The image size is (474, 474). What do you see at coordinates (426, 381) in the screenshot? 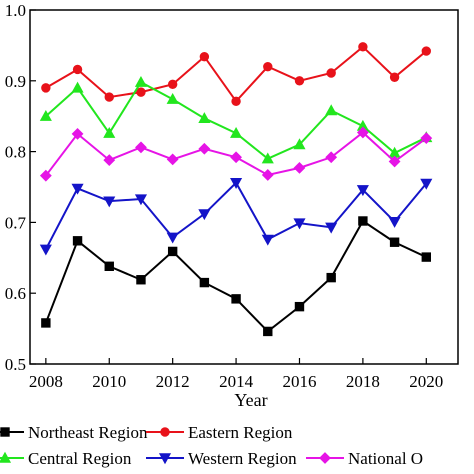
I see `x-tick-label: 2020` at bounding box center [426, 381].